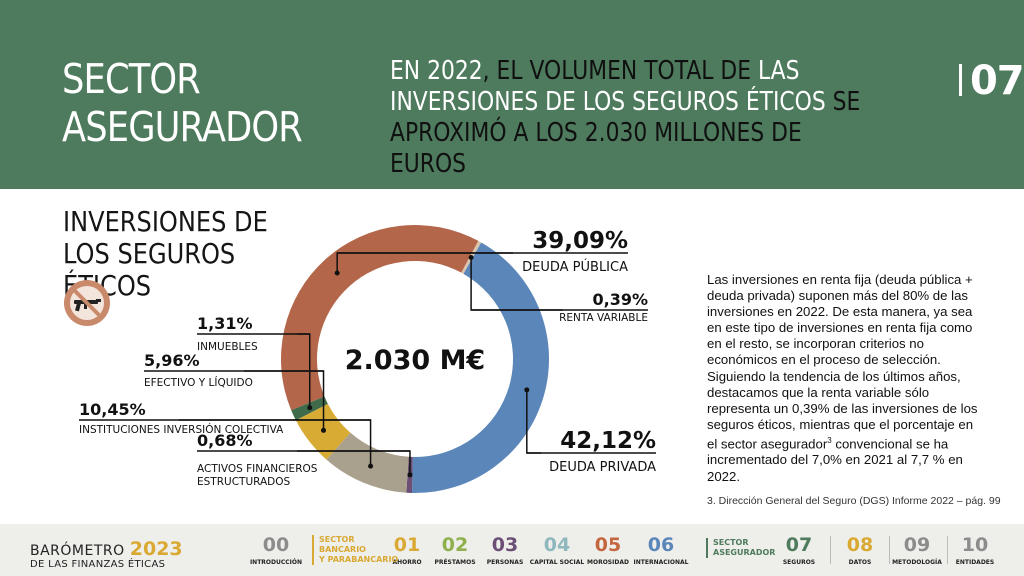  I want to click on category-label-deuda-privada: DEUDA PRIVADA, so click(602, 467).